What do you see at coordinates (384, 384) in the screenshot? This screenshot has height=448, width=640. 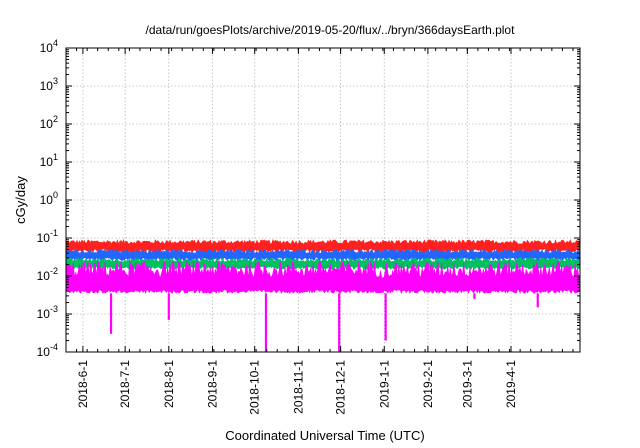 I see `x-tick-label: 2019-1-1` at bounding box center [384, 384].